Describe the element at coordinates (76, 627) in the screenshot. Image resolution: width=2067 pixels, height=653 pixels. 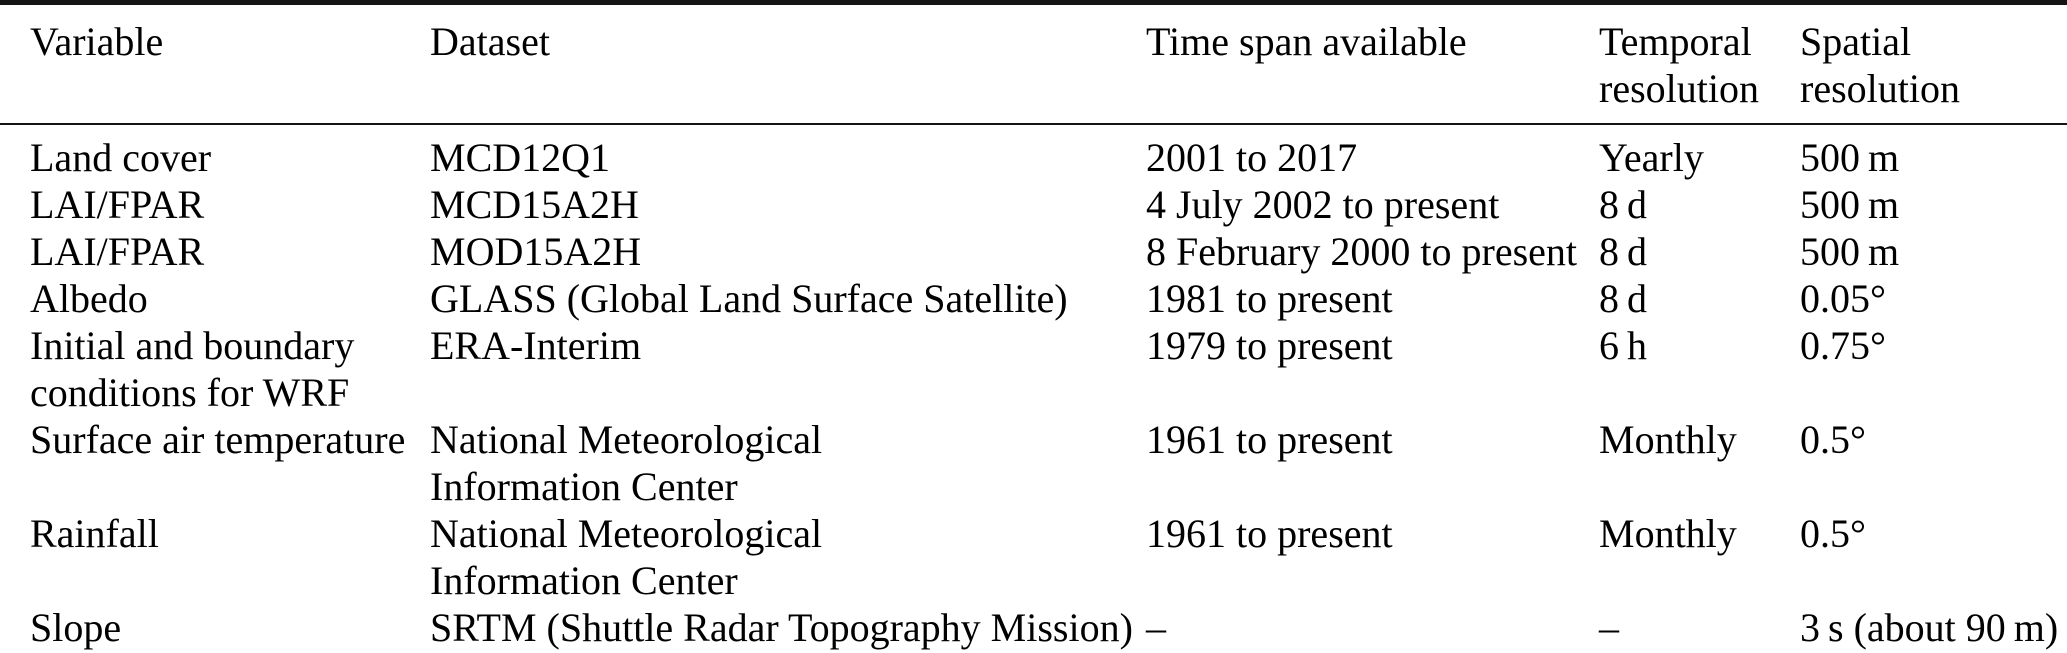
I see `cell-variable: Slope` at that location.